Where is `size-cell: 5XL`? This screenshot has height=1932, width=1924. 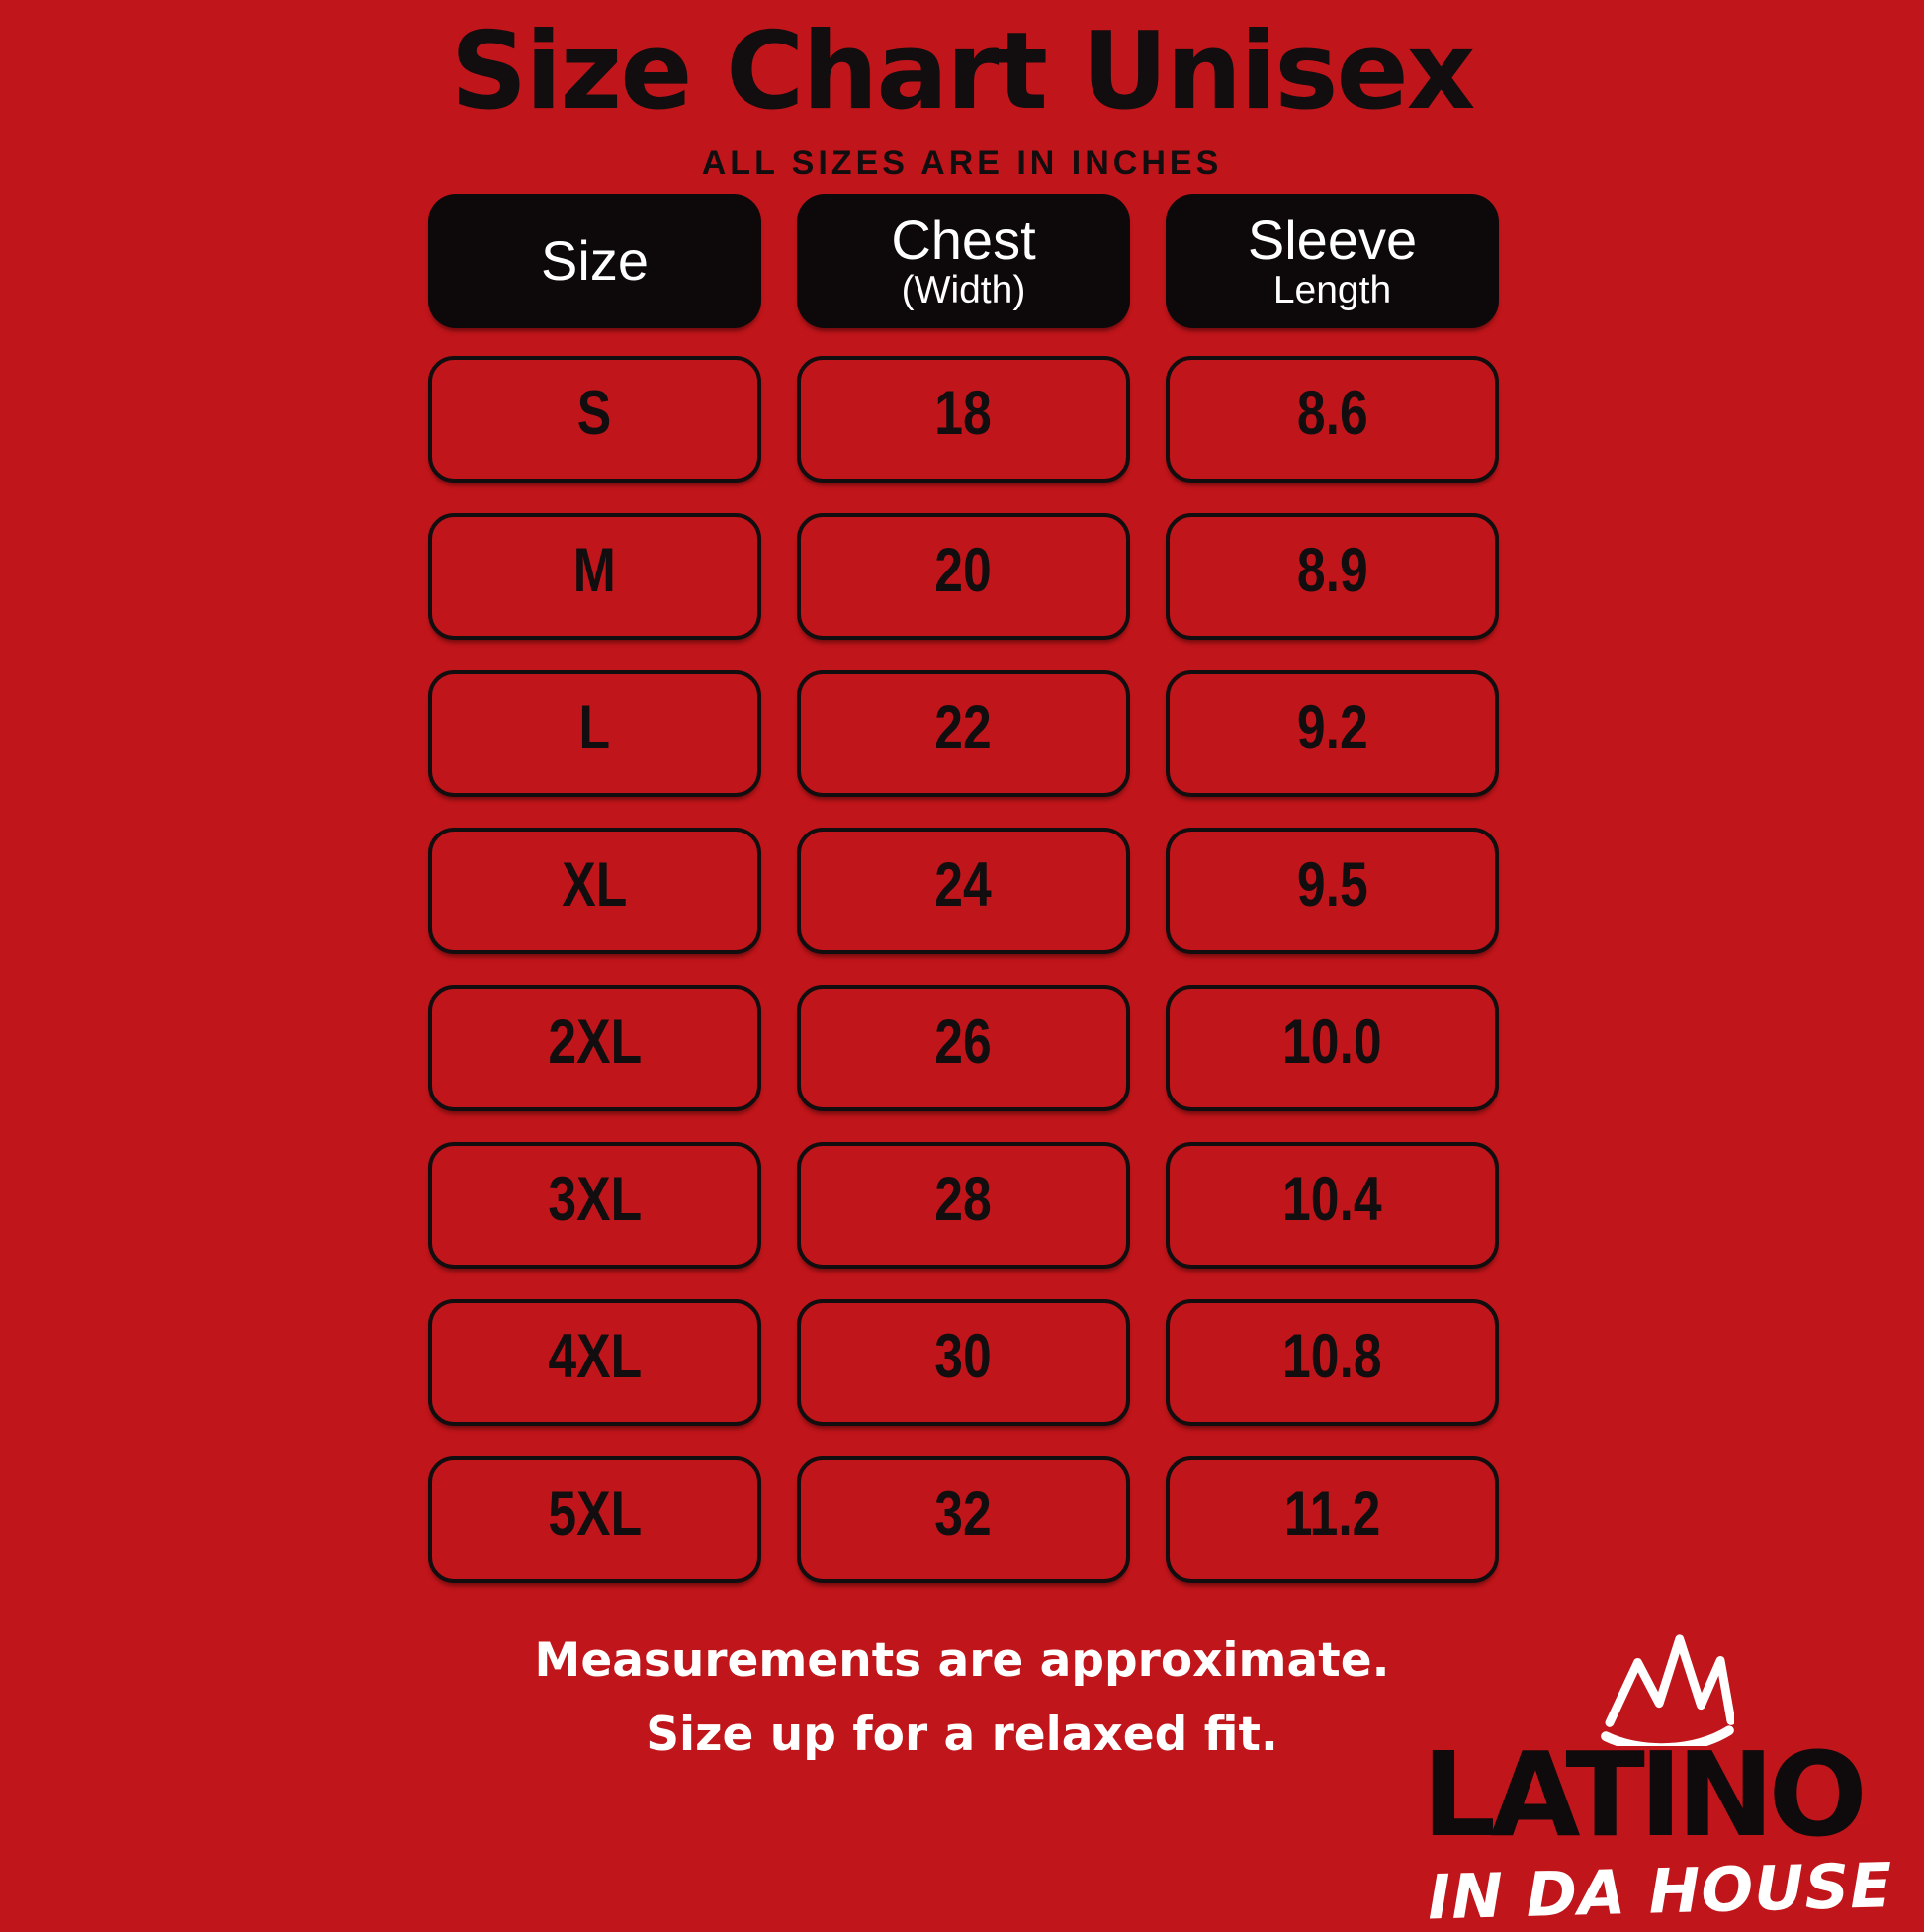
size-cell: 5XL is located at coordinates (594, 1519).